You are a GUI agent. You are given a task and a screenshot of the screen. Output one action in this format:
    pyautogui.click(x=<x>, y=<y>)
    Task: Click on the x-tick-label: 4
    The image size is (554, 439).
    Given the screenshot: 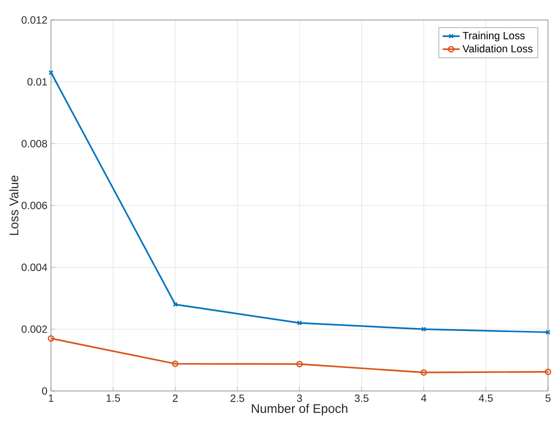 What is the action you would take?
    pyautogui.click(x=423, y=398)
    